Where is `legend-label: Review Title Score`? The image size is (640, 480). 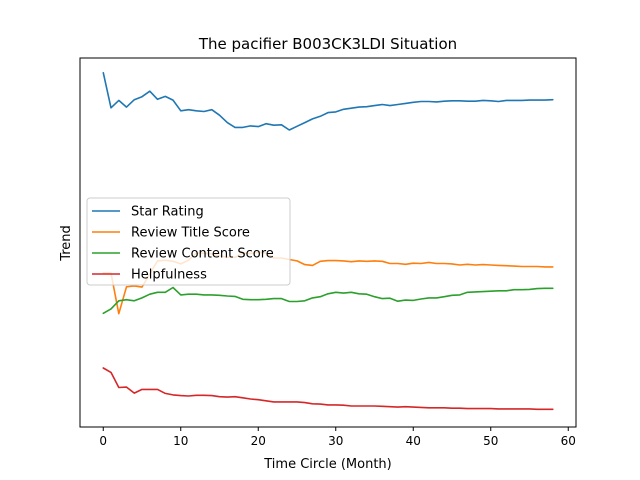 legend-label: Review Title Score is located at coordinates (190, 233).